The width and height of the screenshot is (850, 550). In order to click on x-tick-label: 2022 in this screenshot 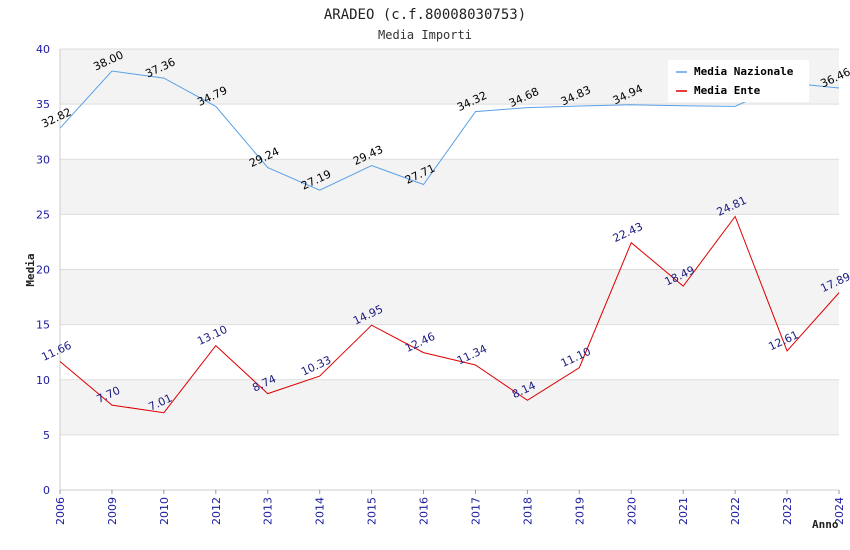, I will do `click(735, 511)`.